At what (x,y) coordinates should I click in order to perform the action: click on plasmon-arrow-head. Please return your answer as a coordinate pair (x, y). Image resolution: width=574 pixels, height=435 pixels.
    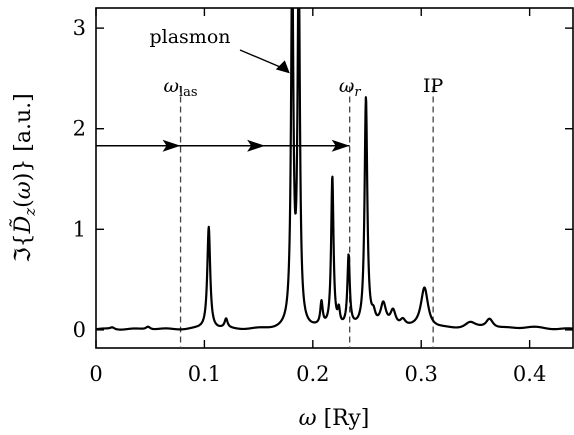
    Looking at the image, I should click on (282, 67).